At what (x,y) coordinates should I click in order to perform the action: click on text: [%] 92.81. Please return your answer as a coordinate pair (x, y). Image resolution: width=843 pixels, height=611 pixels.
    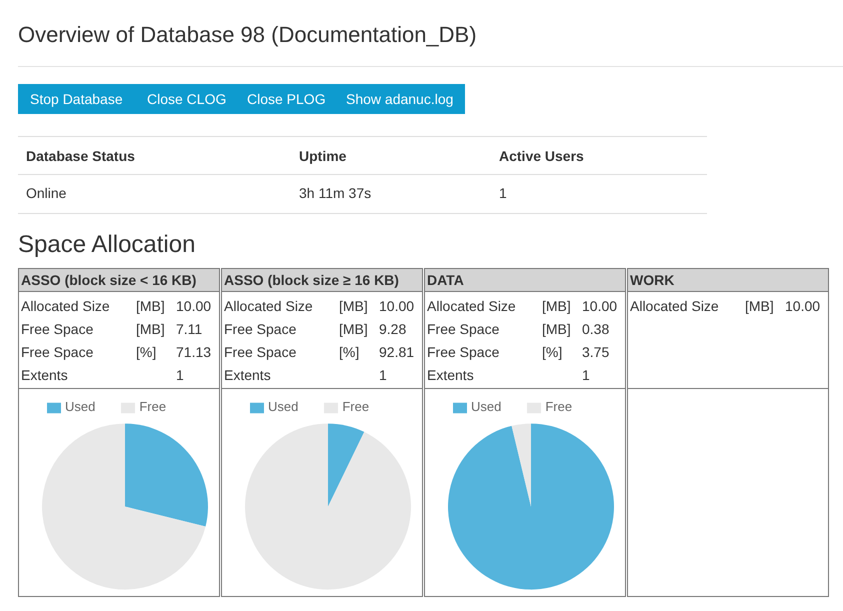
    Looking at the image, I should click on (376, 352).